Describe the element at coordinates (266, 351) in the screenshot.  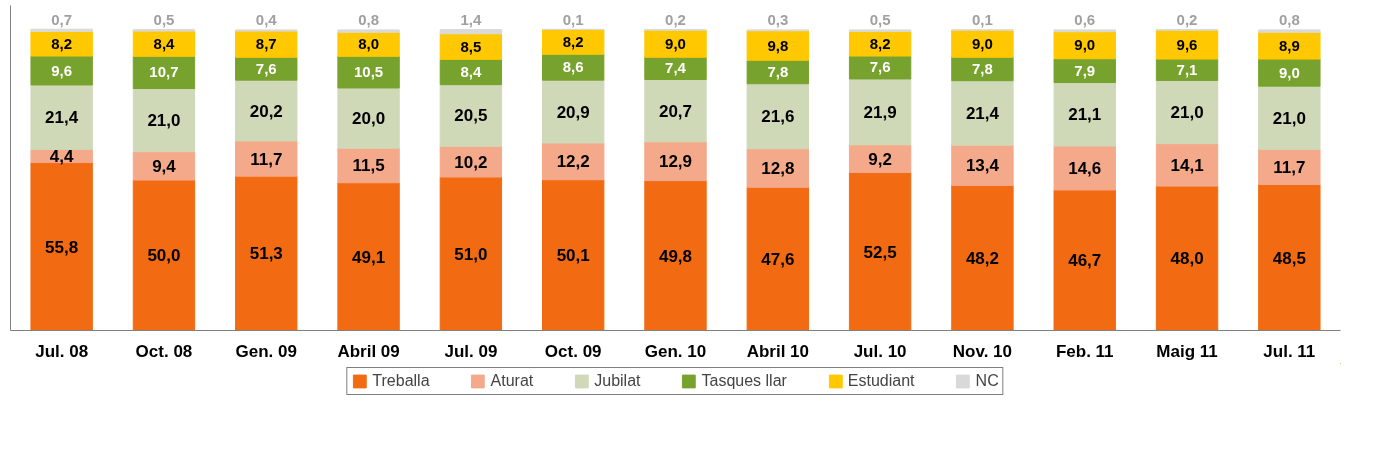
I see `x-tick-label: Gen. 09` at that location.